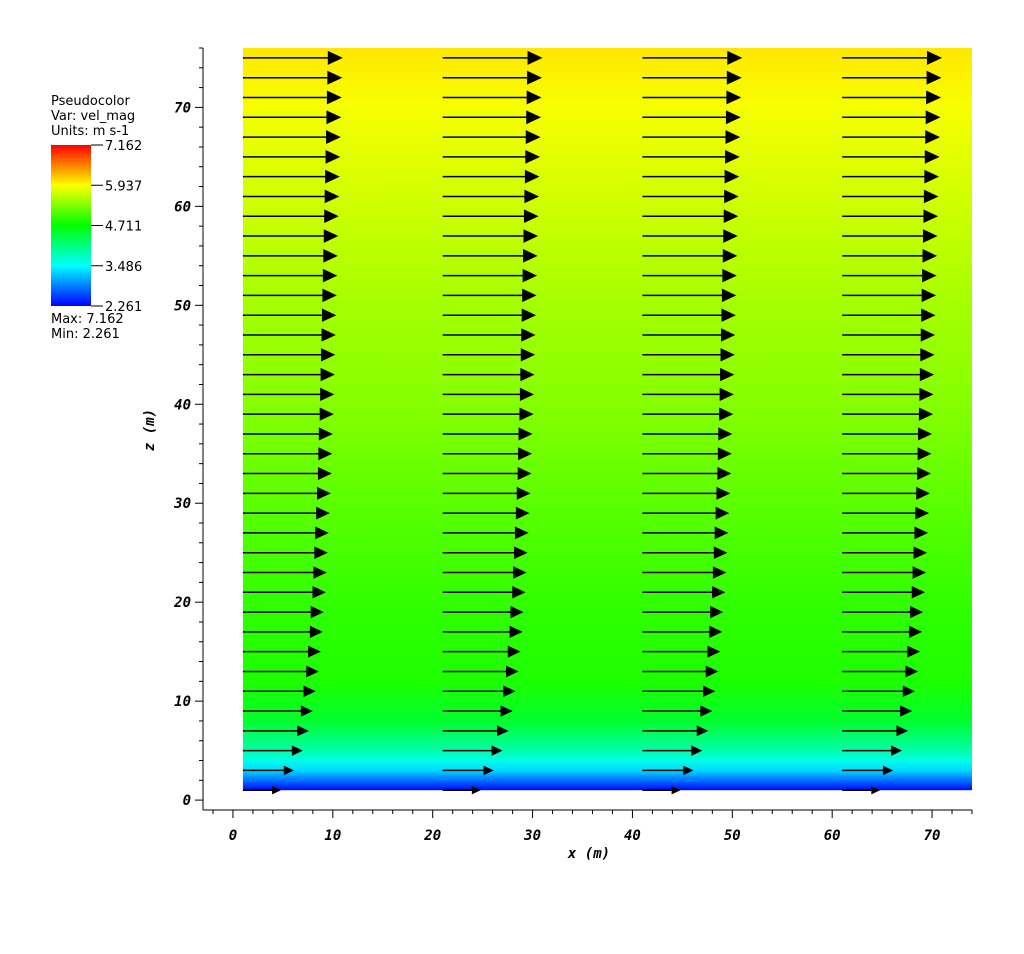 The width and height of the screenshot is (1024, 954). What do you see at coordinates (182, 405) in the screenshot?
I see `y-tick-label: 40` at bounding box center [182, 405].